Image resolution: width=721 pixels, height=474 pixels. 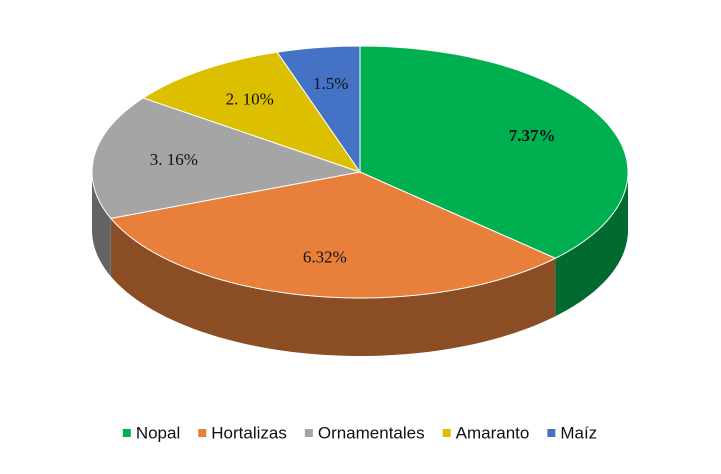 What do you see at coordinates (174, 159) in the screenshot?
I see `data-label: 3. 16%` at bounding box center [174, 159].